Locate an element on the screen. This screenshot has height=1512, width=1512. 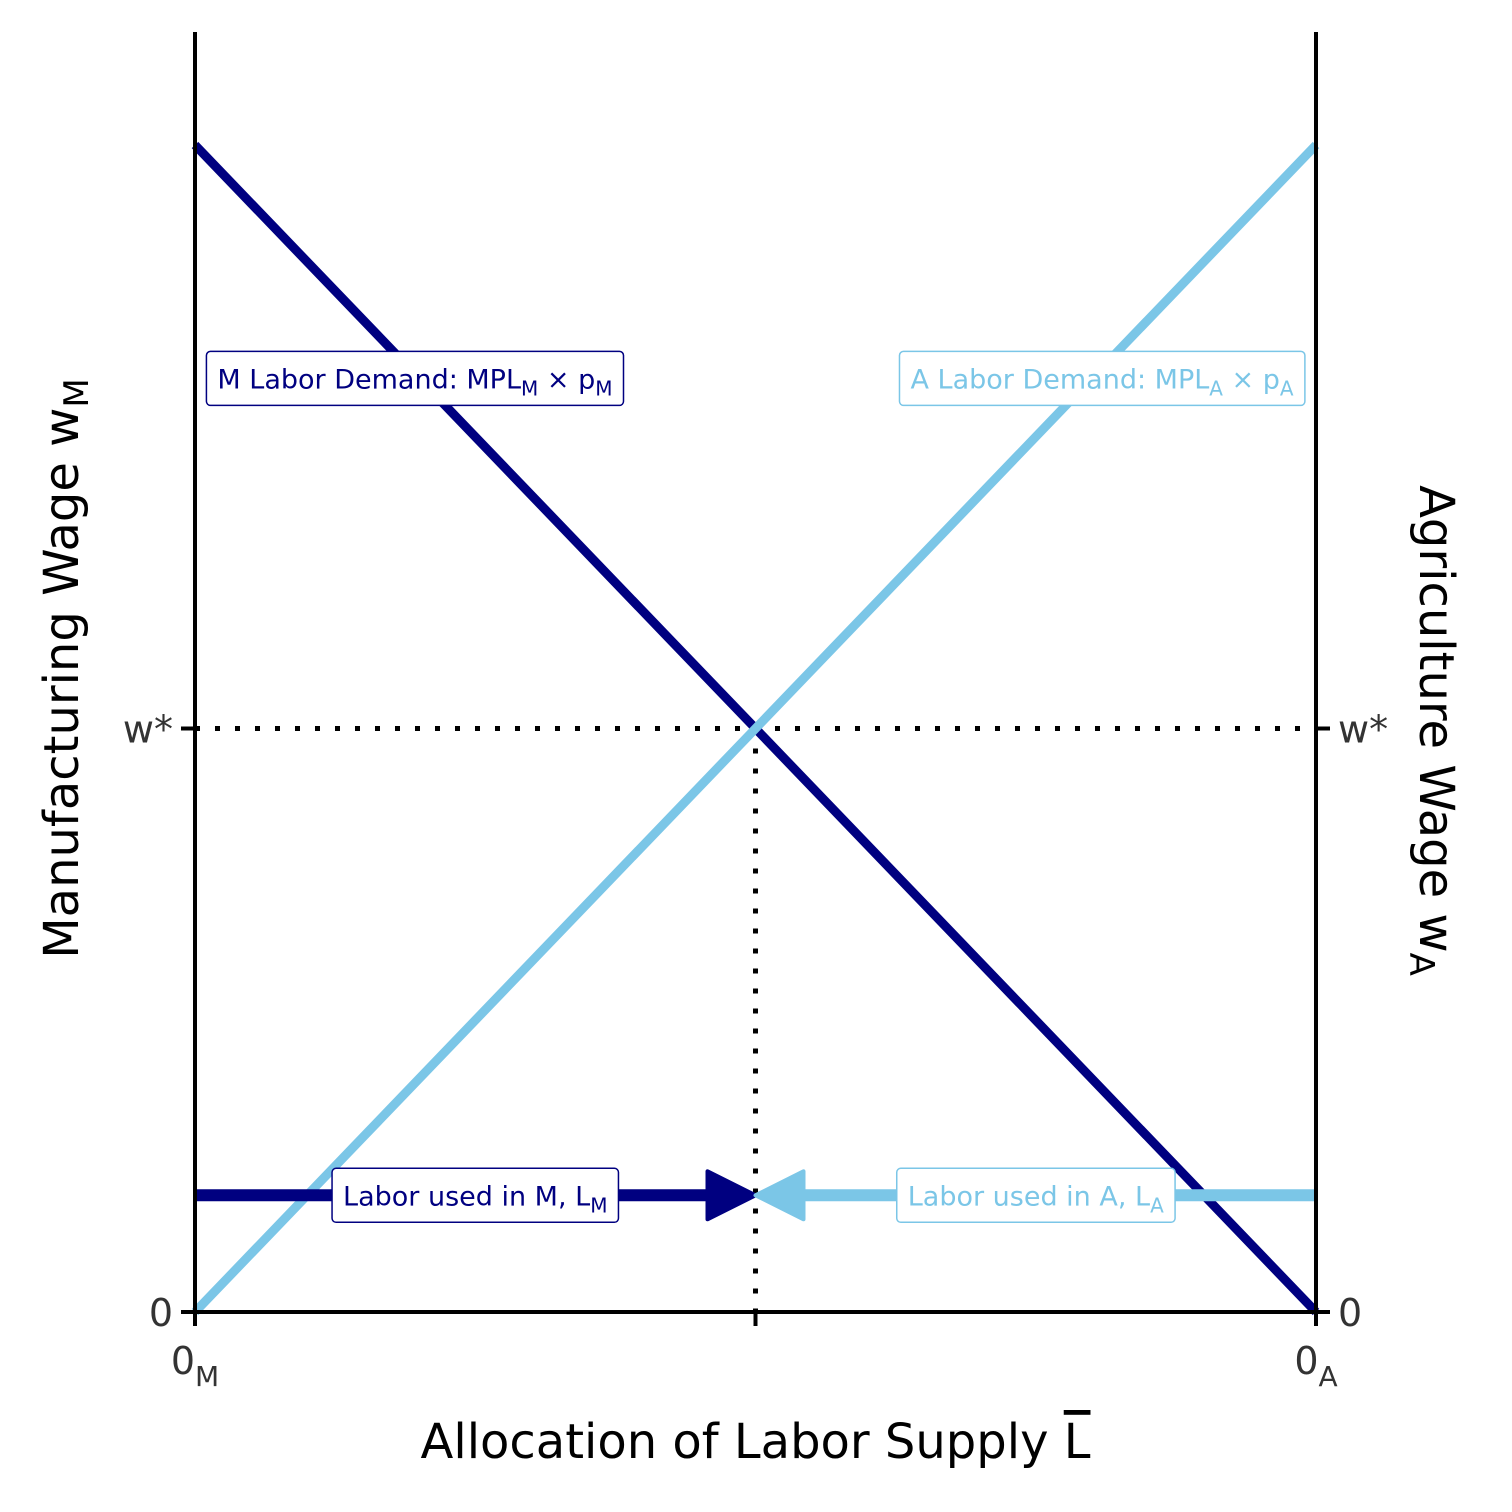
right-y-tick-label: 0 is located at coordinates (1350, 1313).